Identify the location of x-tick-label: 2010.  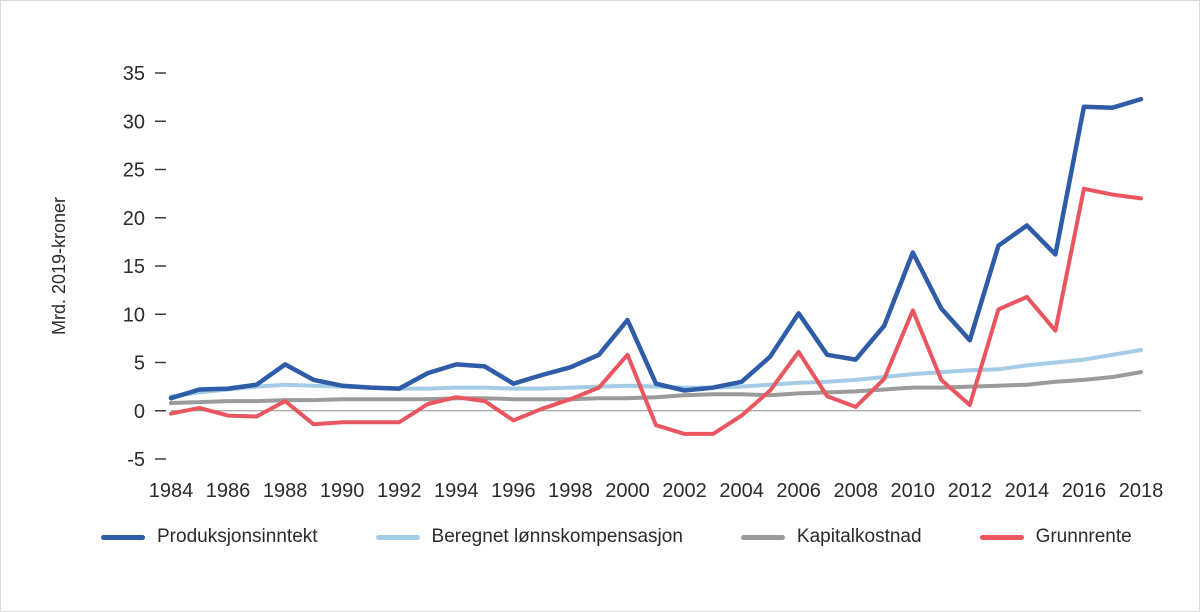
(913, 491).